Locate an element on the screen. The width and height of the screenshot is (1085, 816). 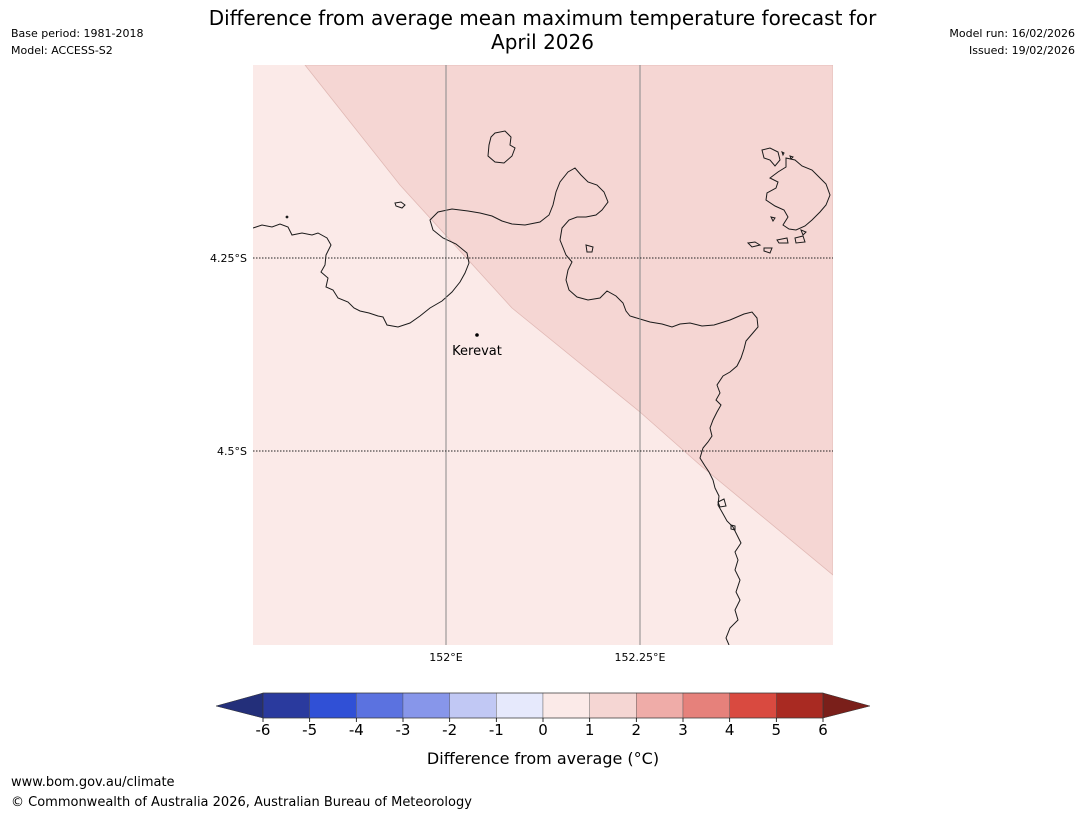
colorbar-tick-label: -2 is located at coordinates (449, 730).